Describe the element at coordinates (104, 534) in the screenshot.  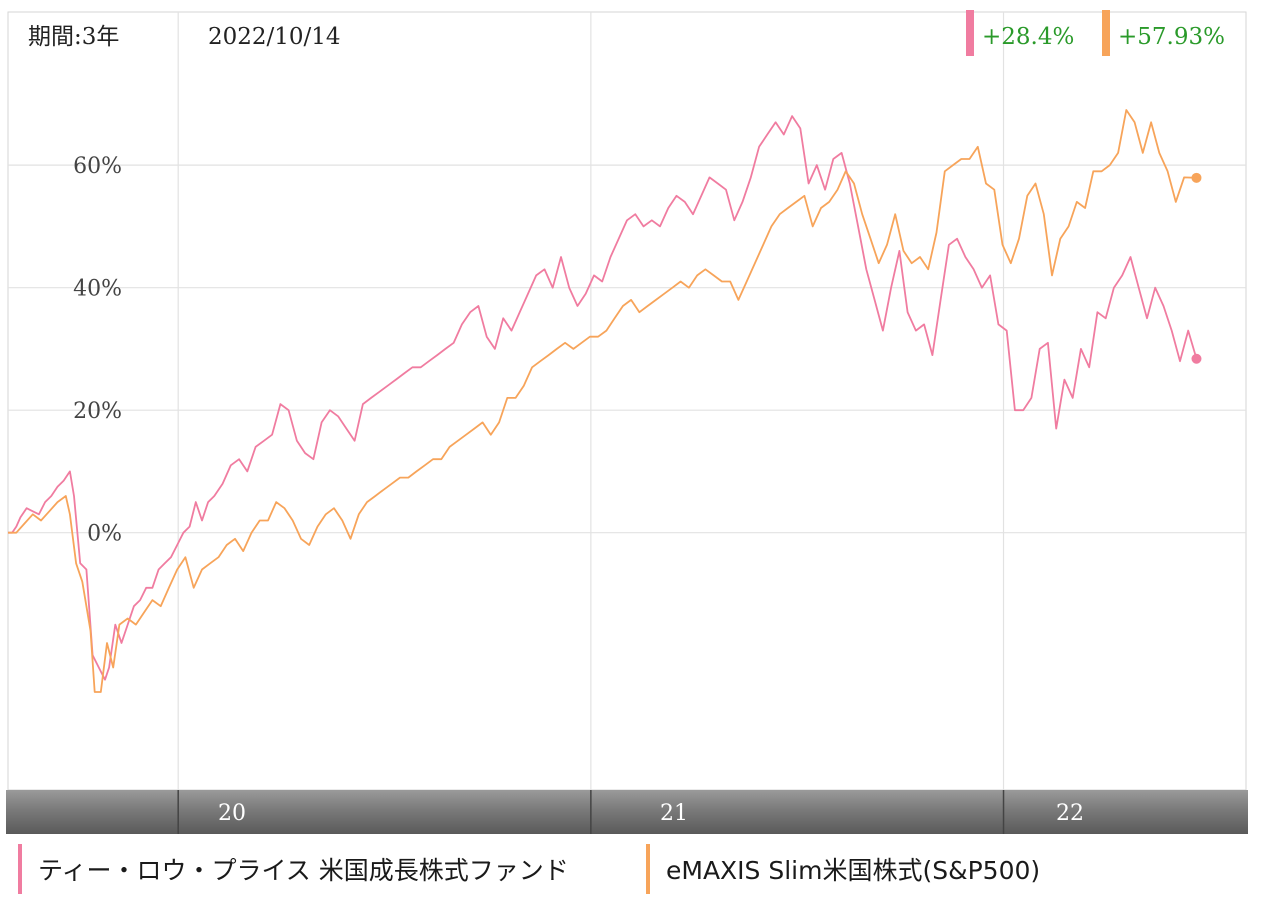
I see `y-tick-label: 0%` at that location.